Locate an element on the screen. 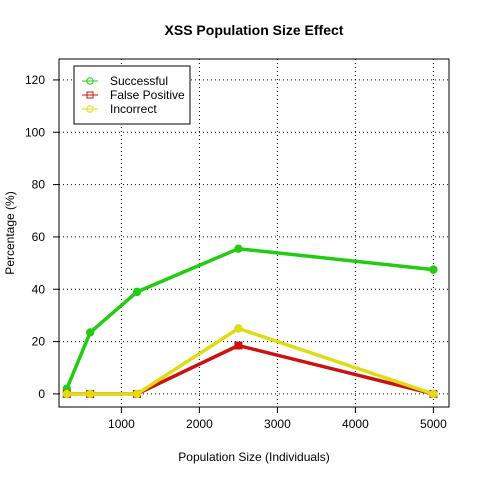 The width and height of the screenshot is (480, 485). y-axis-label: Percentage (%) is located at coordinates (10, 232).